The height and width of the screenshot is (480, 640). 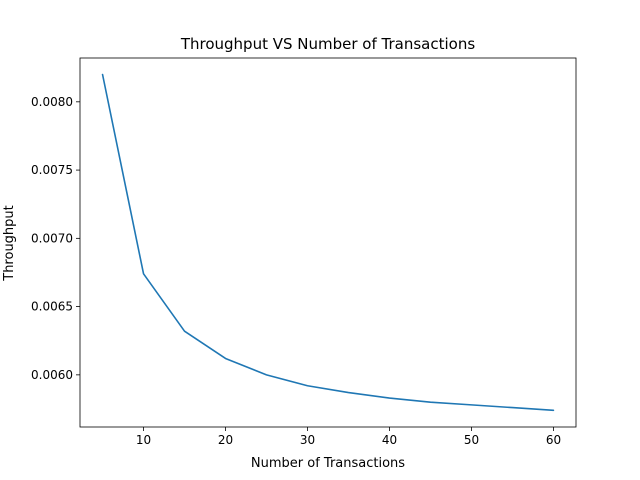 I want to click on x-tick-label: 20, so click(x=225, y=440).